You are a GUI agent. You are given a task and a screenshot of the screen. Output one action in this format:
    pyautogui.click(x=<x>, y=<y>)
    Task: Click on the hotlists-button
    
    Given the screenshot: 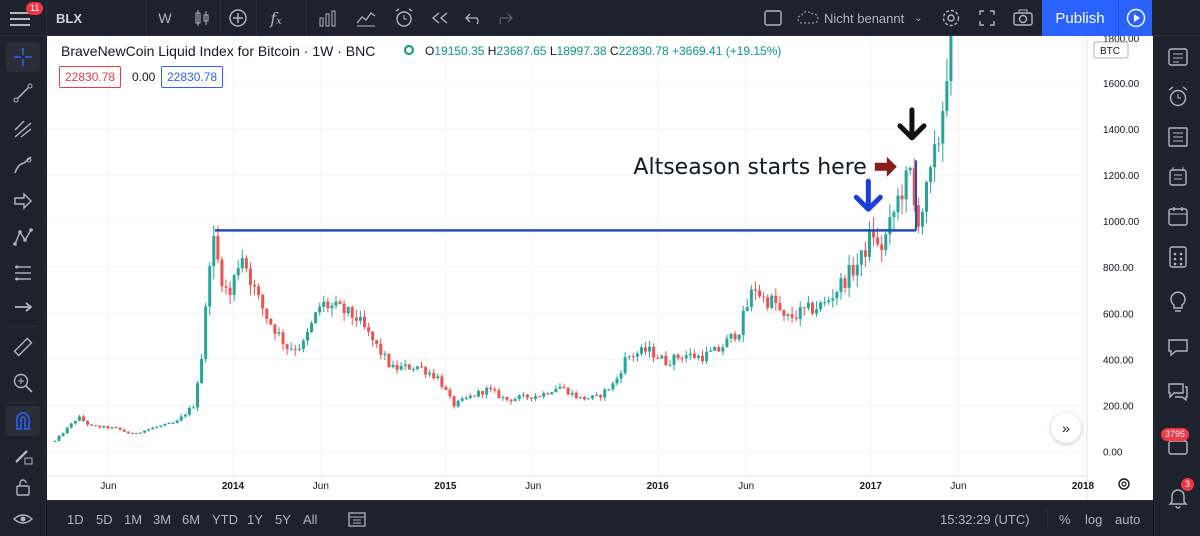 What is the action you would take?
    pyautogui.click(x=1178, y=177)
    